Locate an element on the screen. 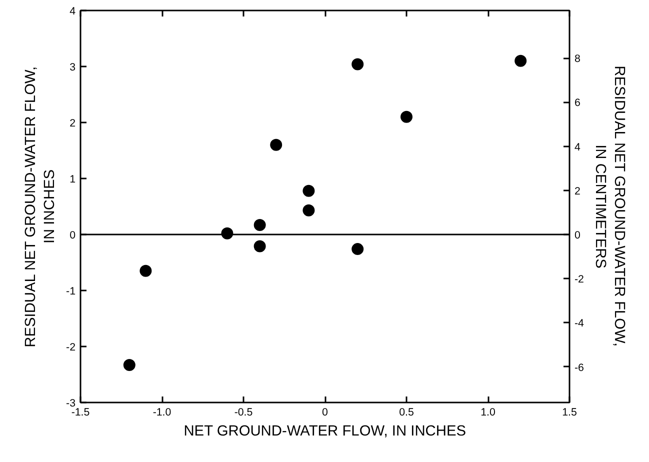 This screenshot has height=462, width=649. y2-tick-label: 2 is located at coordinates (577, 191).